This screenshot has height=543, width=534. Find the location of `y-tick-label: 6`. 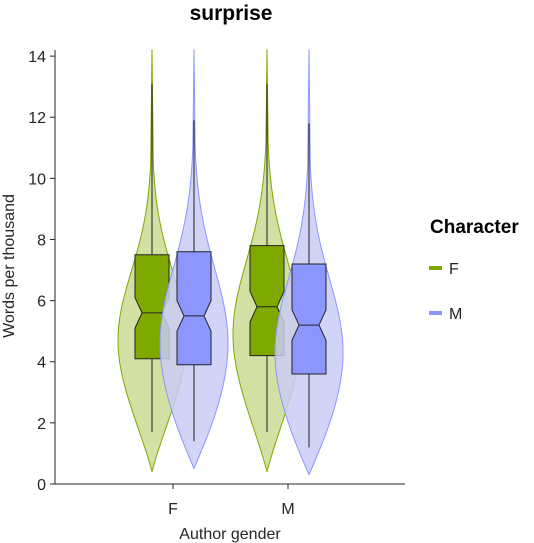

y-tick-label: 6 is located at coordinates (41, 302).